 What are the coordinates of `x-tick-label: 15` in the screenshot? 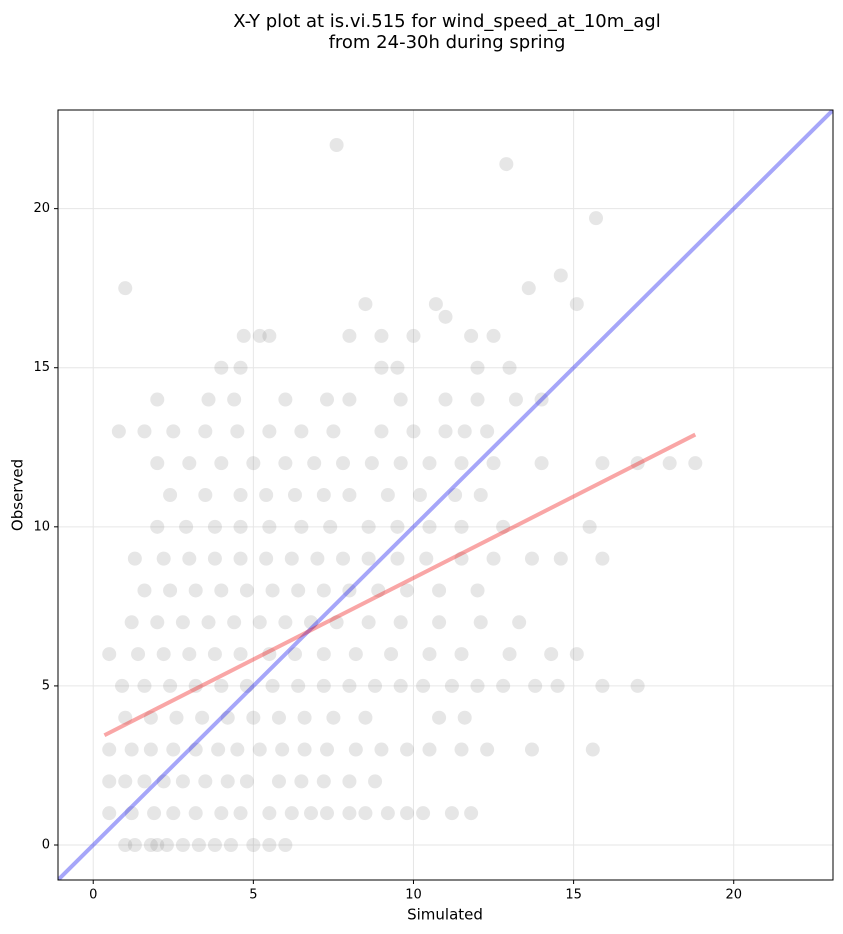 It's located at (573, 895).